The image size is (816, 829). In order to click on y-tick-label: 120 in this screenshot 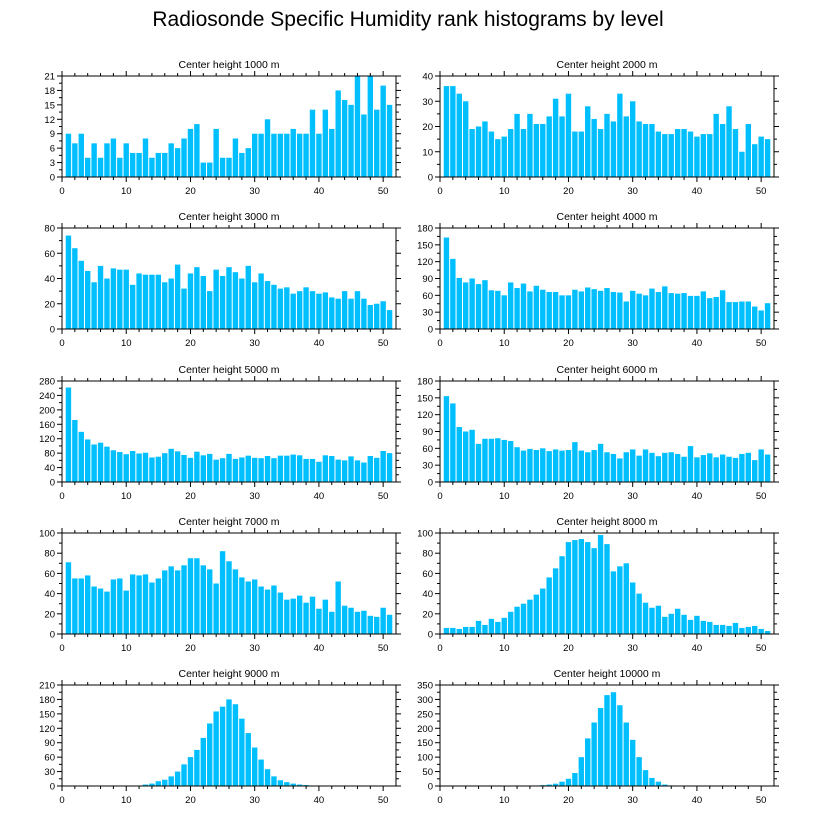, I will do `click(47, 729)`.